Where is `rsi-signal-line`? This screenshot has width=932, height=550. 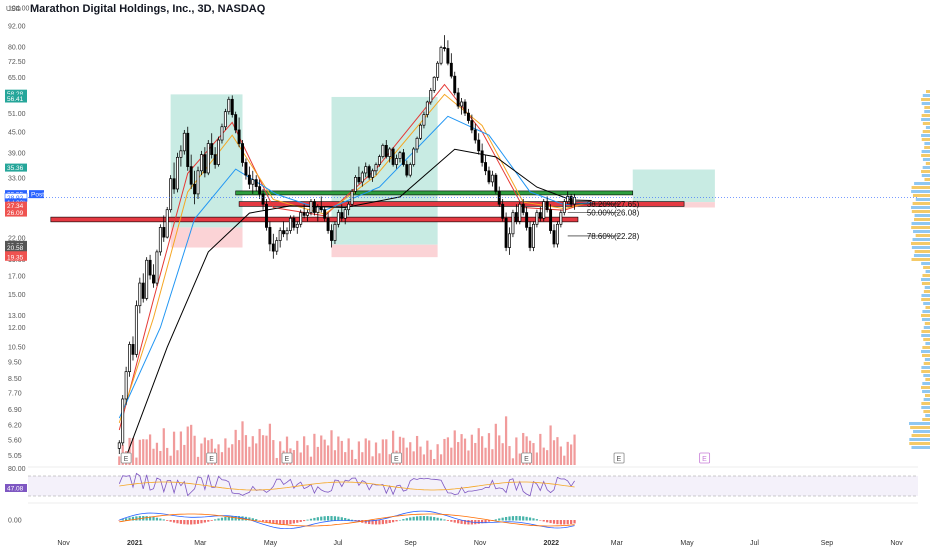
rsi-signal-line is located at coordinates (347, 486).